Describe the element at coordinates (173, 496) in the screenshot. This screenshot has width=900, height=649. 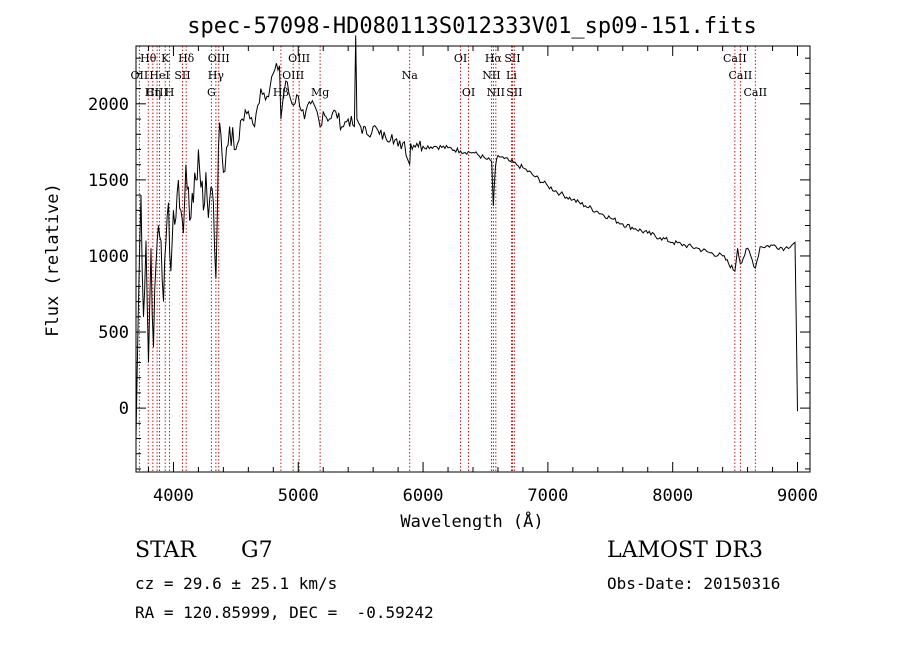
I see `x-tick-label: 4000` at that location.